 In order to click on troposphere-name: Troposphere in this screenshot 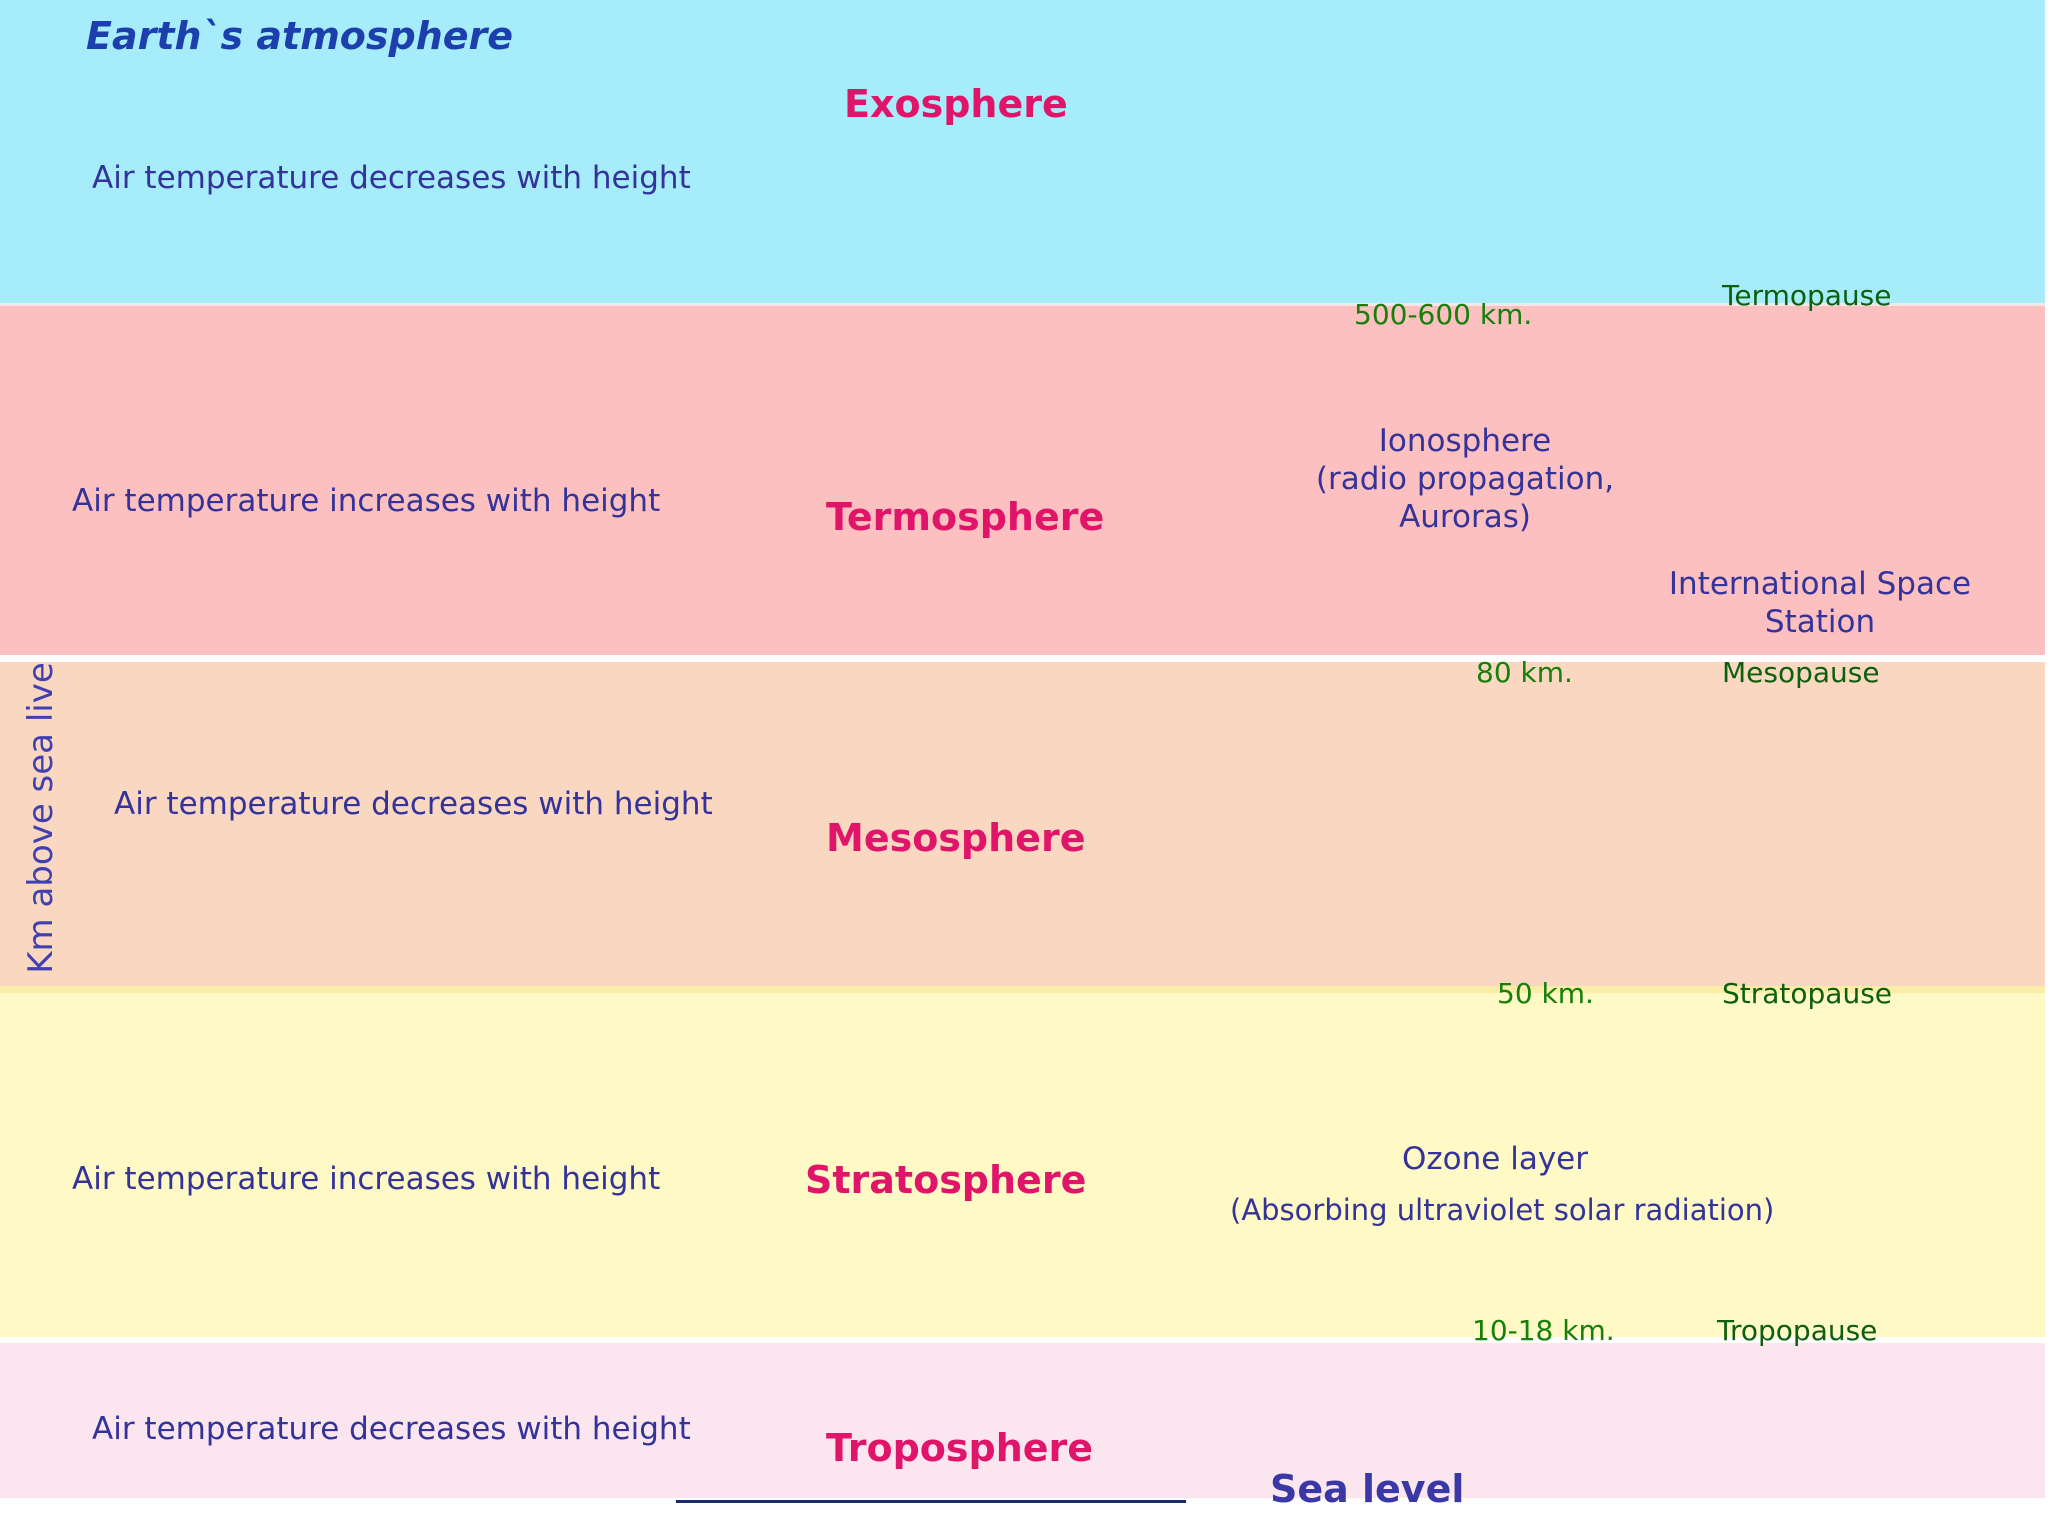, I will do `click(960, 1448)`.